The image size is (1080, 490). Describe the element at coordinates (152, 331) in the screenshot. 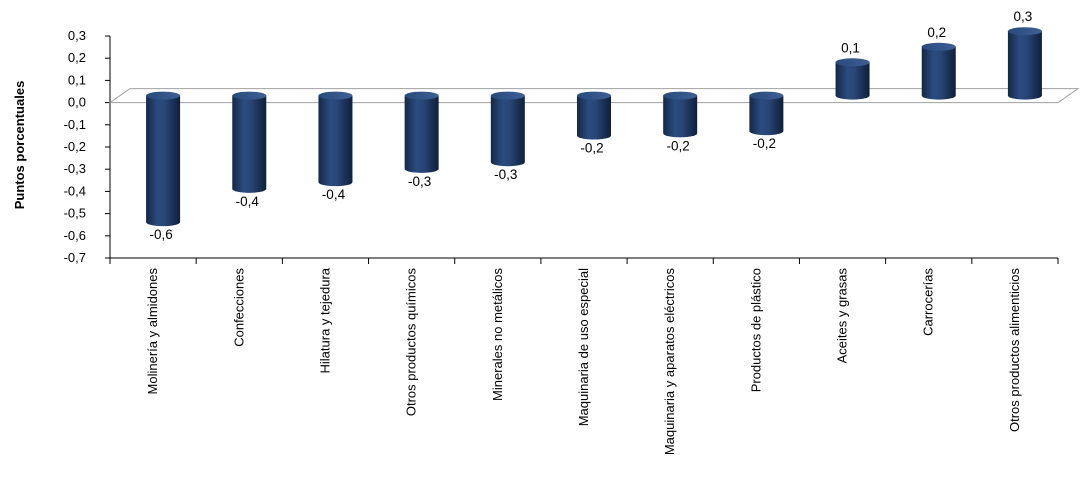

I see `category-label: Molinería y almidones` at that location.